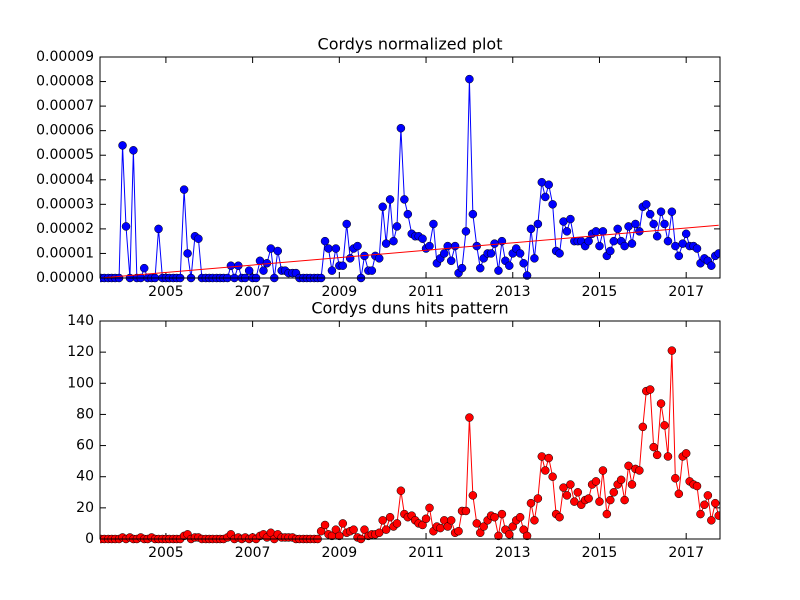  I want to click on x-tick-label: 2007, so click(253, 292).